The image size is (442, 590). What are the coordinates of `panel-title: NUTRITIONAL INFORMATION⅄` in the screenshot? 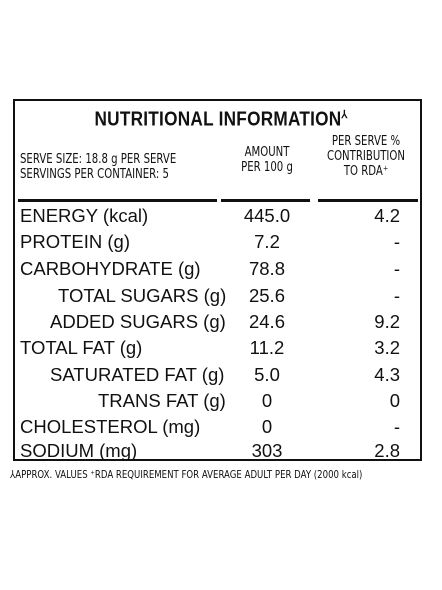 It's located at (221, 120).